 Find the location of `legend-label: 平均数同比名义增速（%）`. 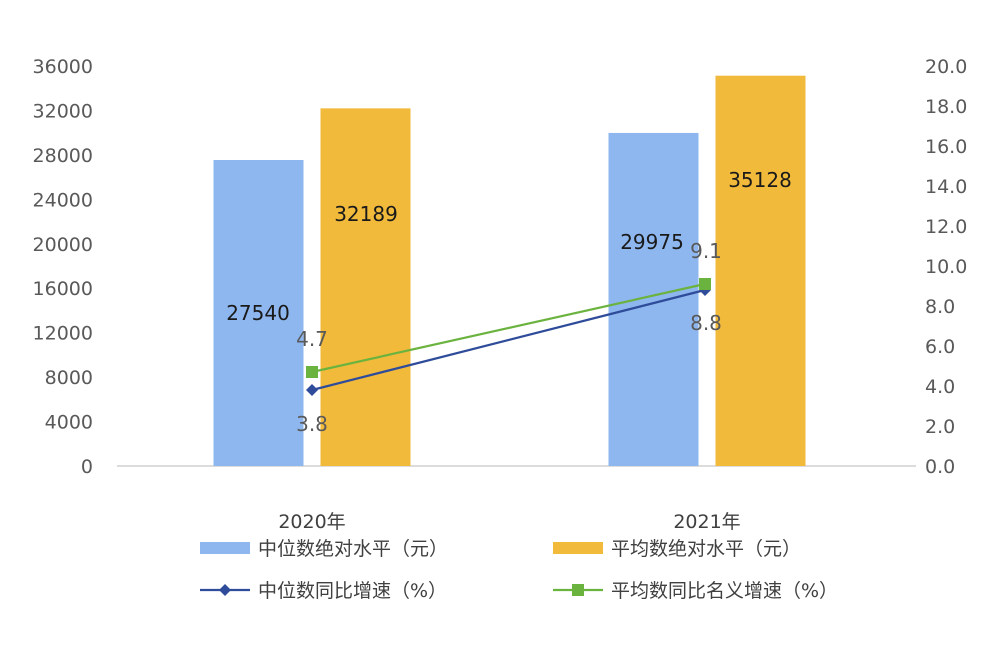

legend-label: 平均数同比名义增速（%） is located at coordinates (724, 591).